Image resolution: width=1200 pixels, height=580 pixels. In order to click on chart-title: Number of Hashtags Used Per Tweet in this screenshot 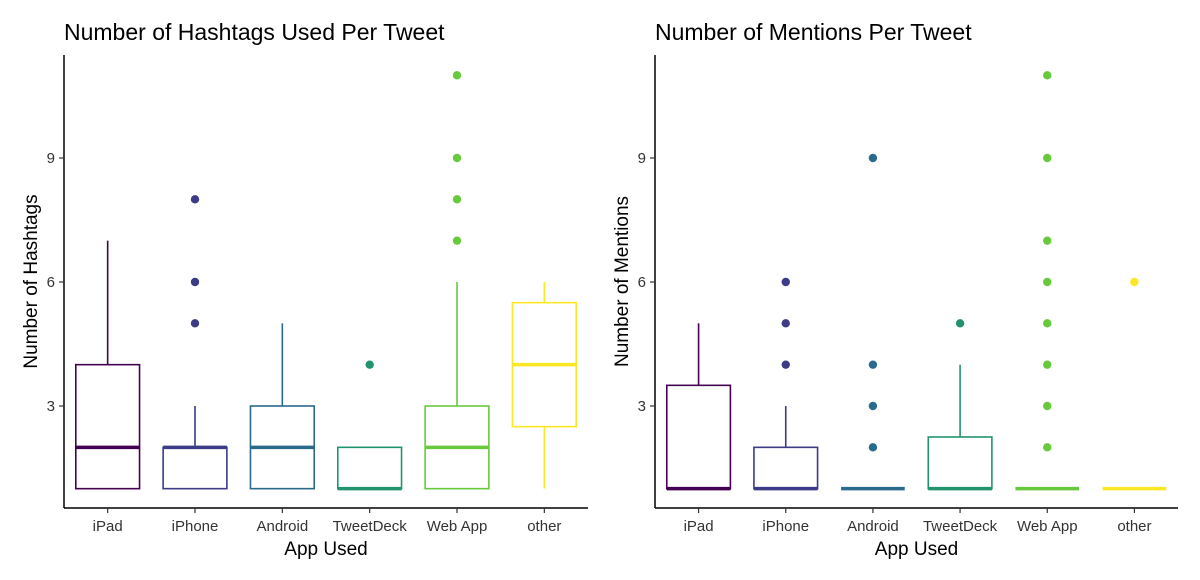, I will do `click(254, 32)`.